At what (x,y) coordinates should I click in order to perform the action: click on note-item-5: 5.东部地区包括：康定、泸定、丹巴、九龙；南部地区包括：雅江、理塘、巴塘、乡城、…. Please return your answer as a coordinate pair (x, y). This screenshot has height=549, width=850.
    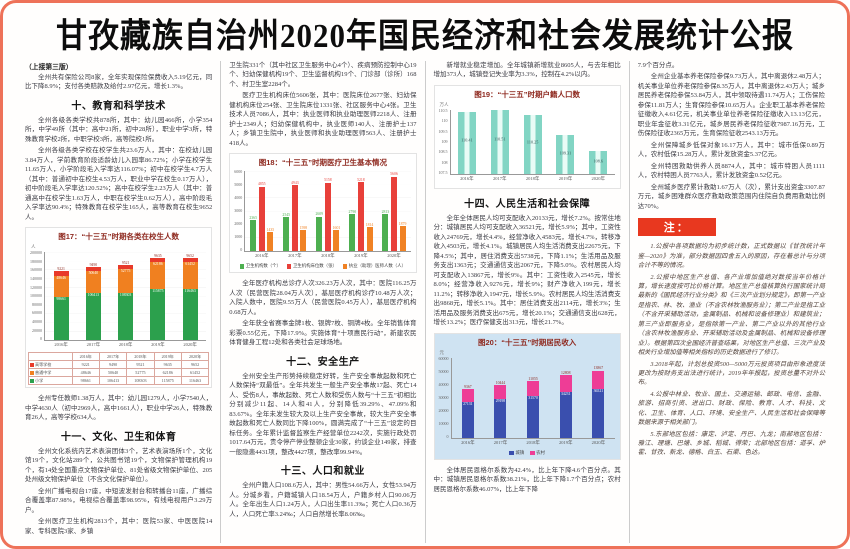
    Looking at the image, I should click on (731, 443).